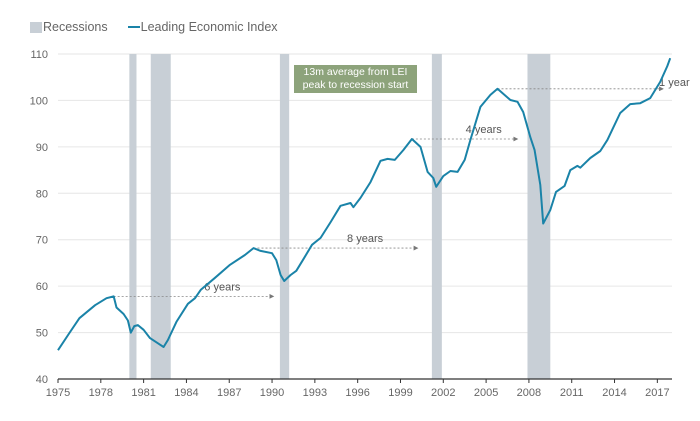 Image resolution: width=700 pixels, height=421 pixels. I want to click on y-tick-label: 50, so click(42, 334).